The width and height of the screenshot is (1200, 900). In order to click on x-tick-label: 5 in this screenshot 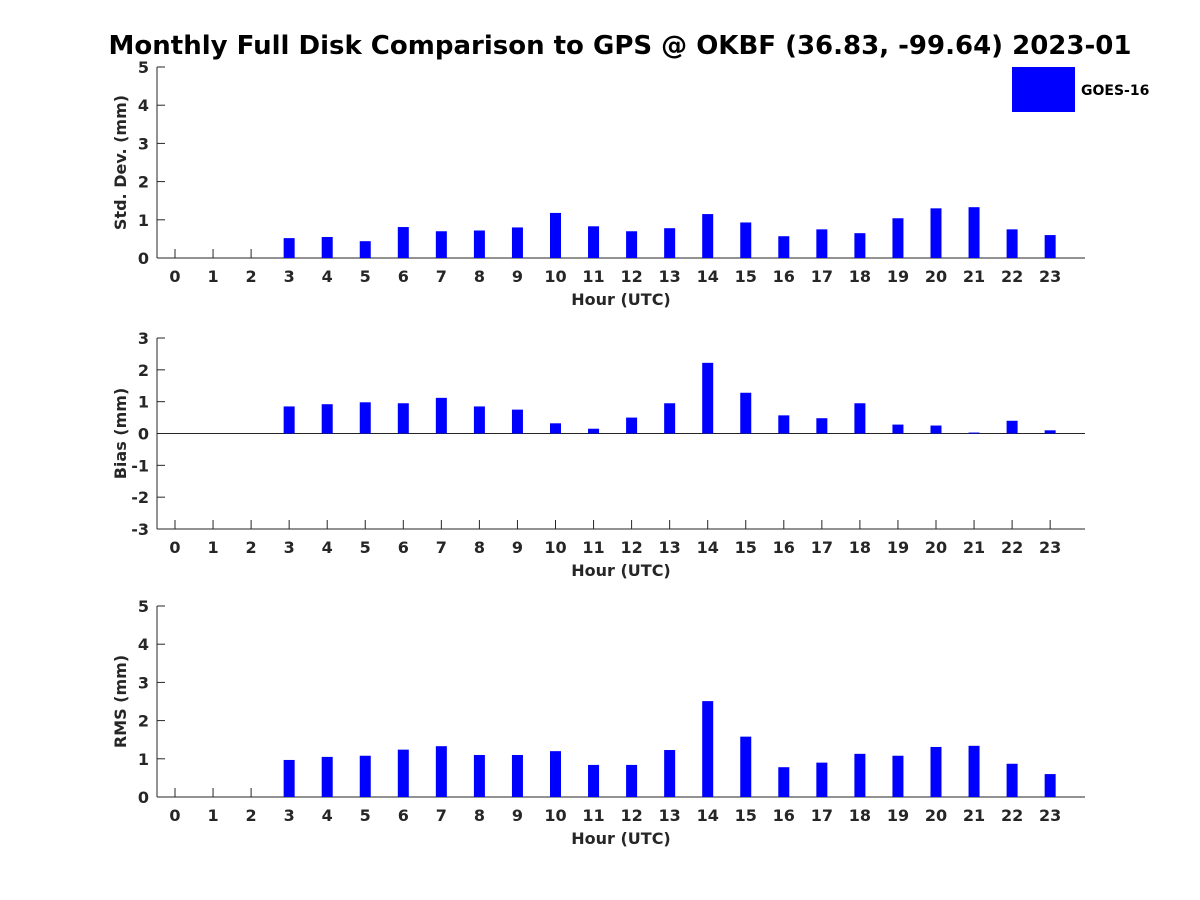, I will do `click(365, 547)`.